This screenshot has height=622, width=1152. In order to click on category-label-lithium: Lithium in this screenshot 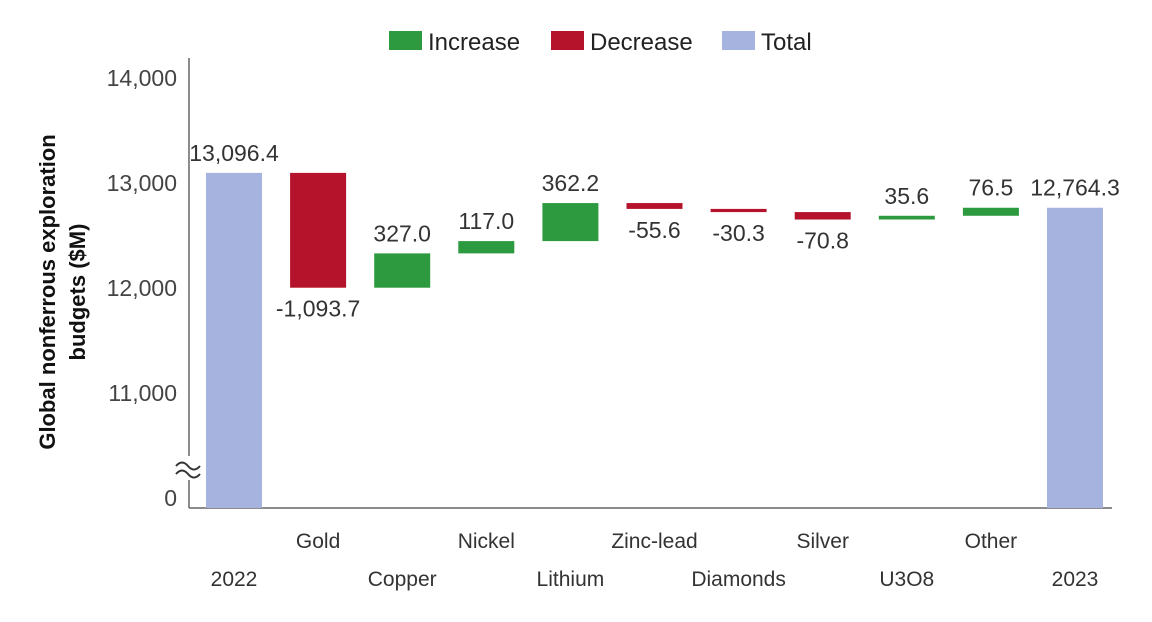, I will do `click(571, 579)`.